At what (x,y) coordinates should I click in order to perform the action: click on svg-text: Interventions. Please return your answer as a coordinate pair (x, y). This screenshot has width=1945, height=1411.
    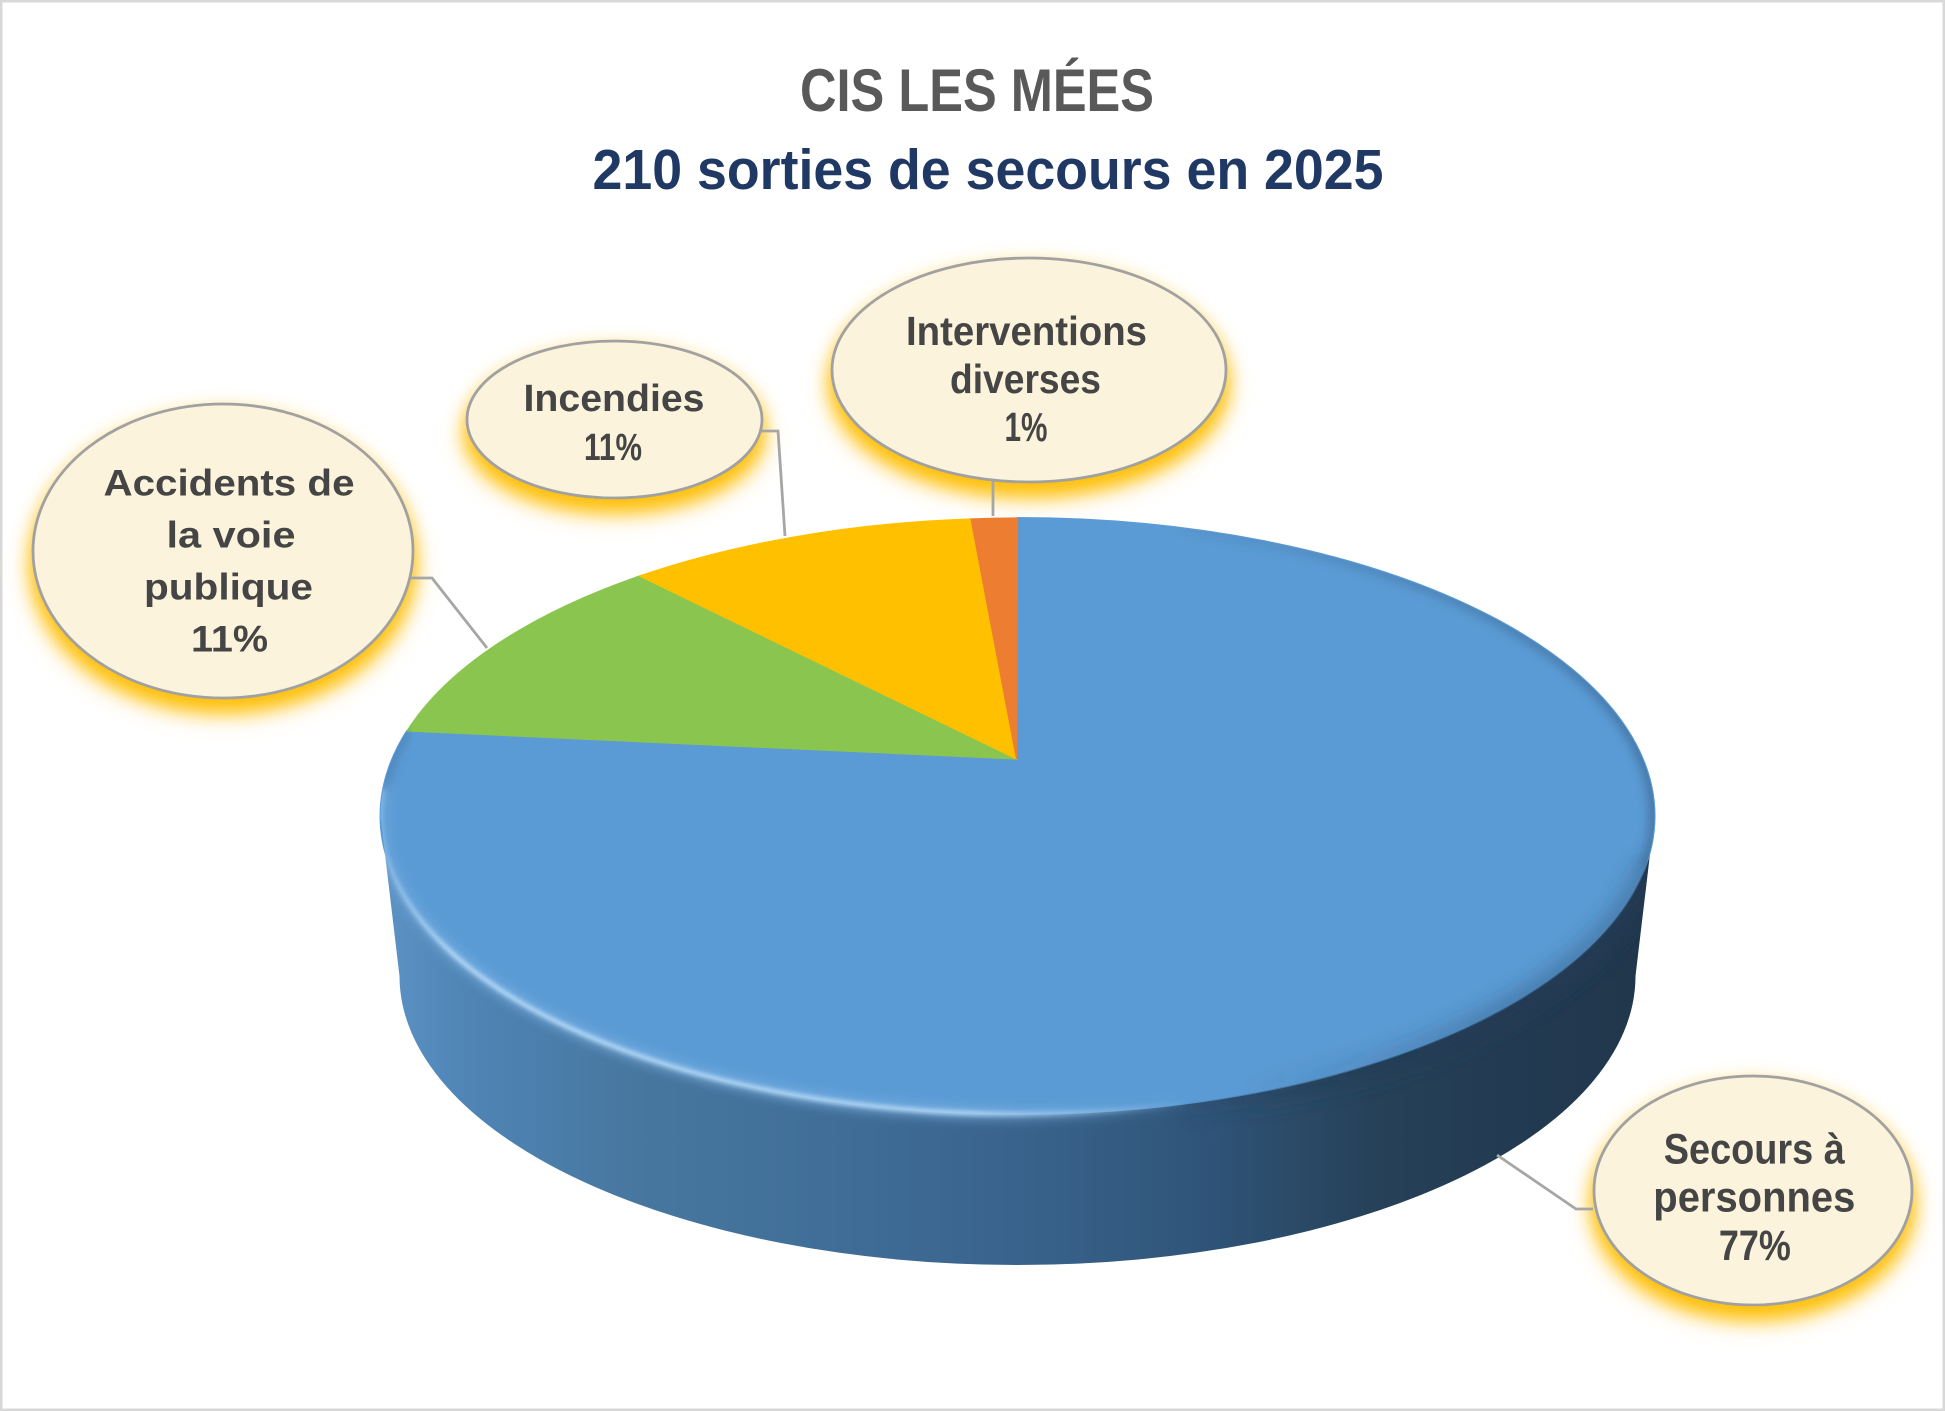
    Looking at the image, I should click on (1026, 331).